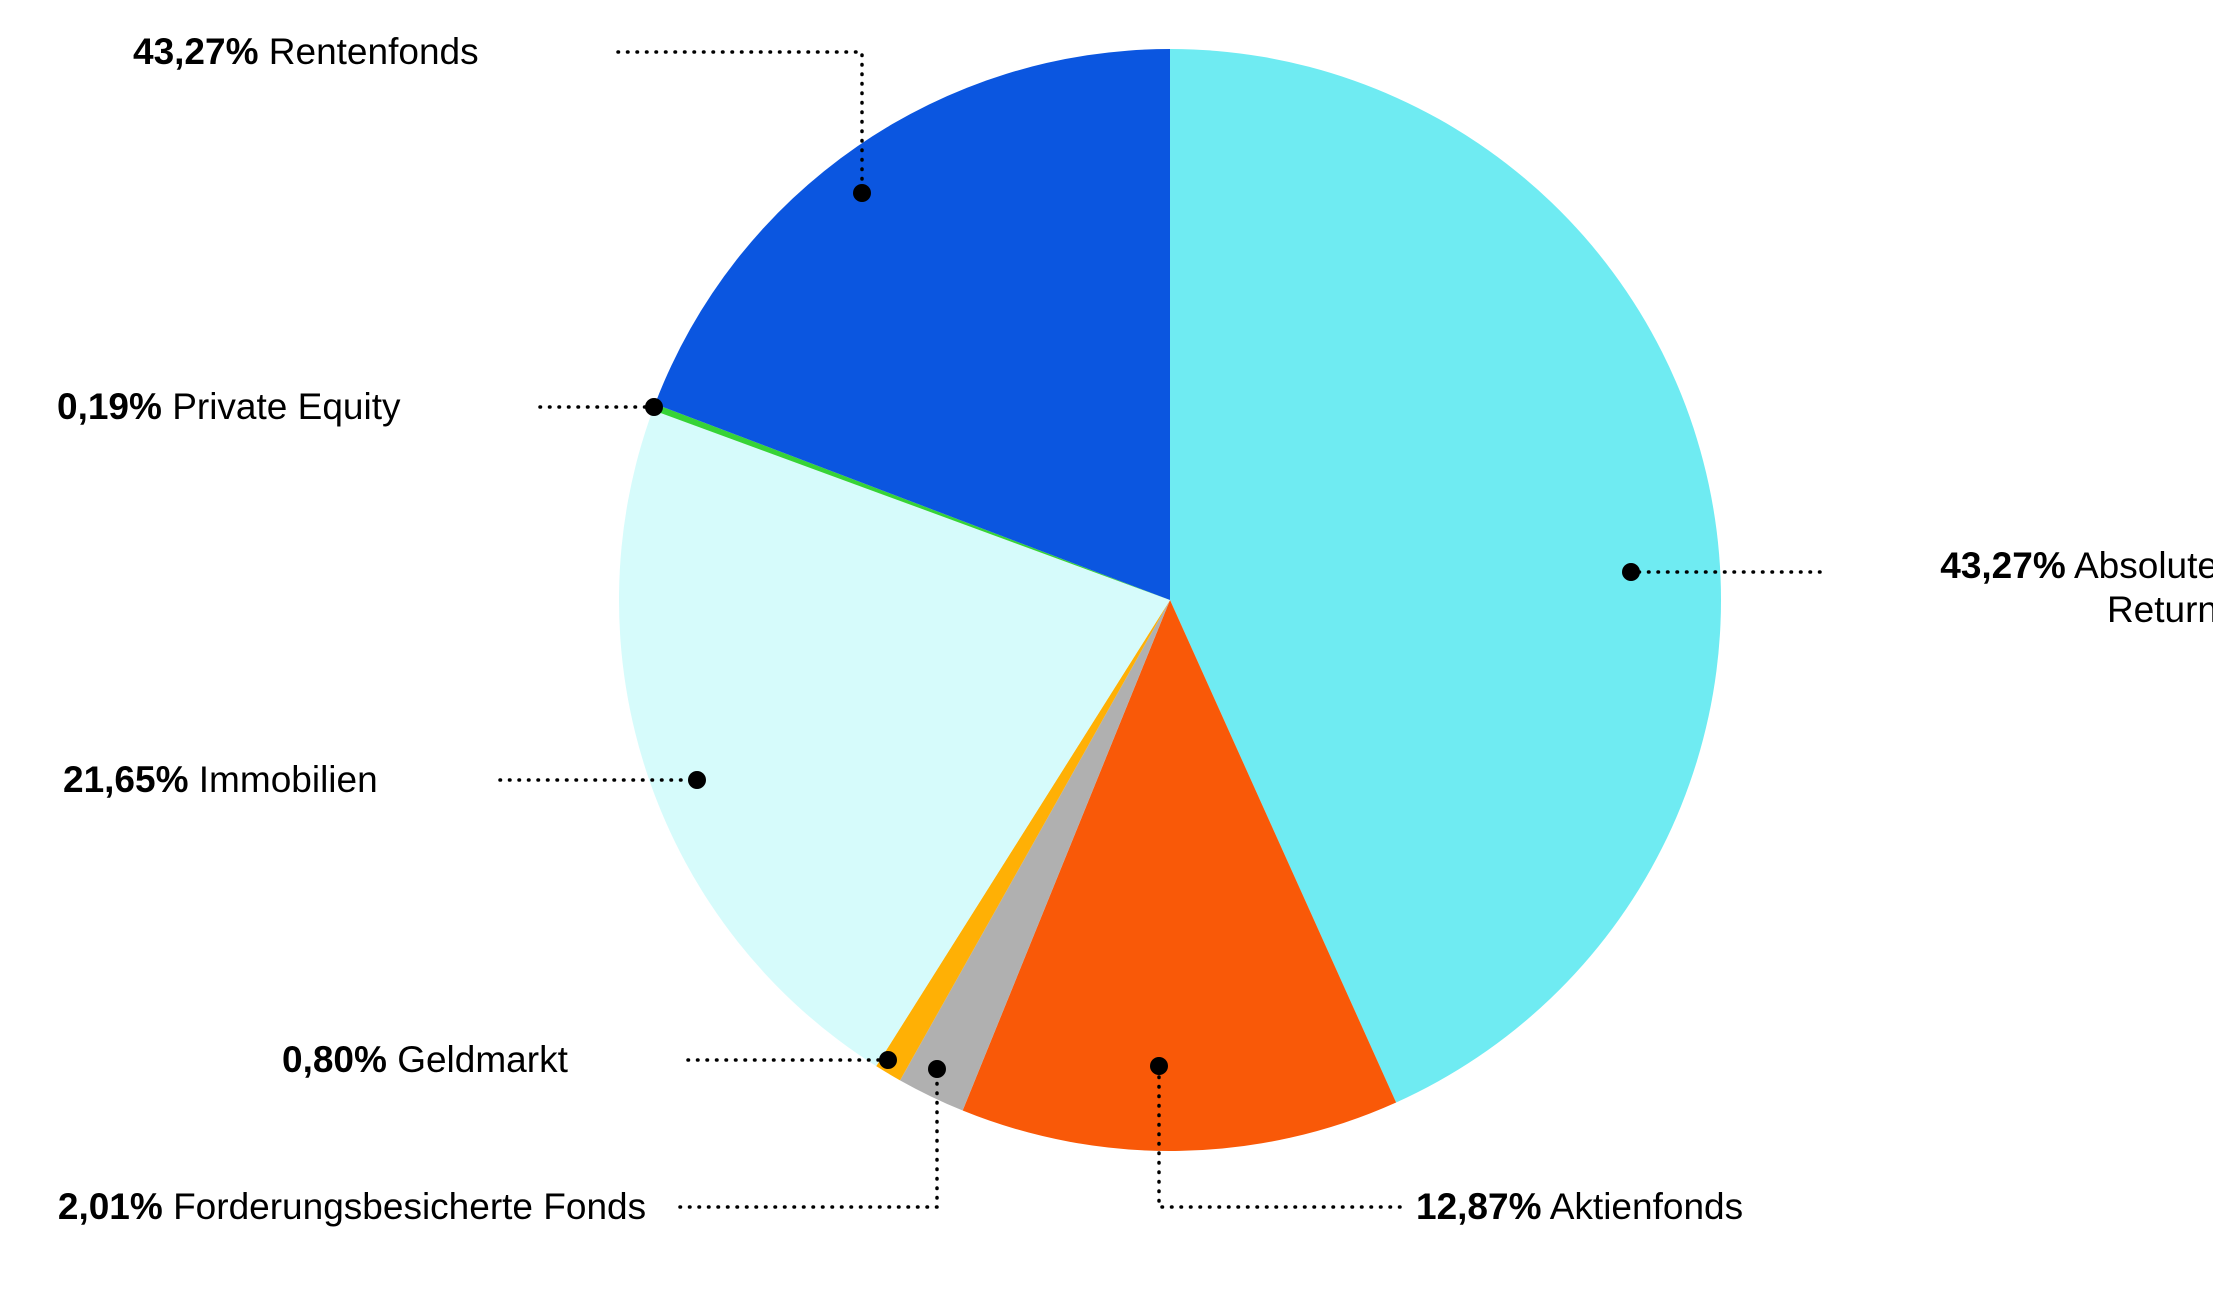  Describe the element at coordinates (1179, 875) in the screenshot. I see `pie-slice-aktienfonds` at that location.